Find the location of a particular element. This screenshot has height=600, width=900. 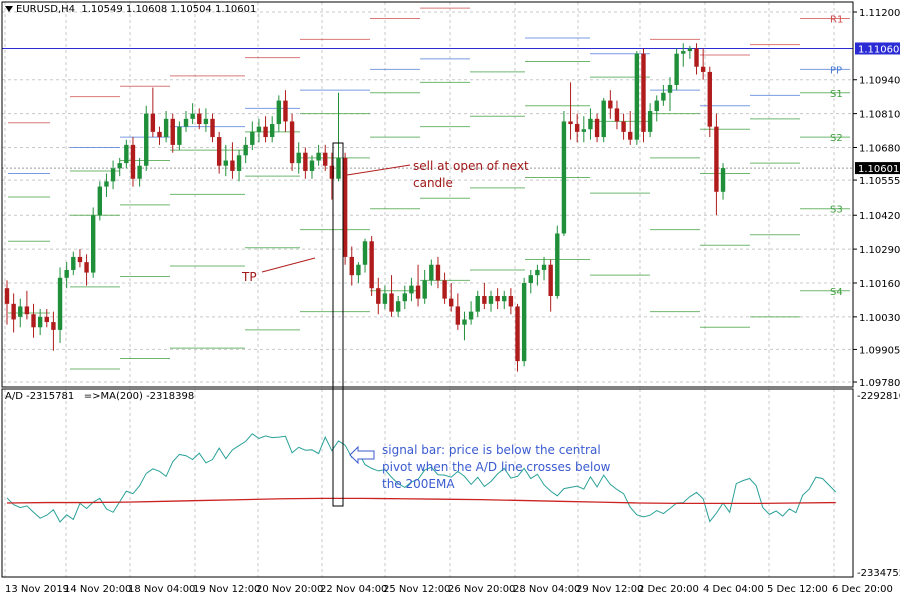

symbol-pair: EURUSD,H4 is located at coordinates (46, 9).